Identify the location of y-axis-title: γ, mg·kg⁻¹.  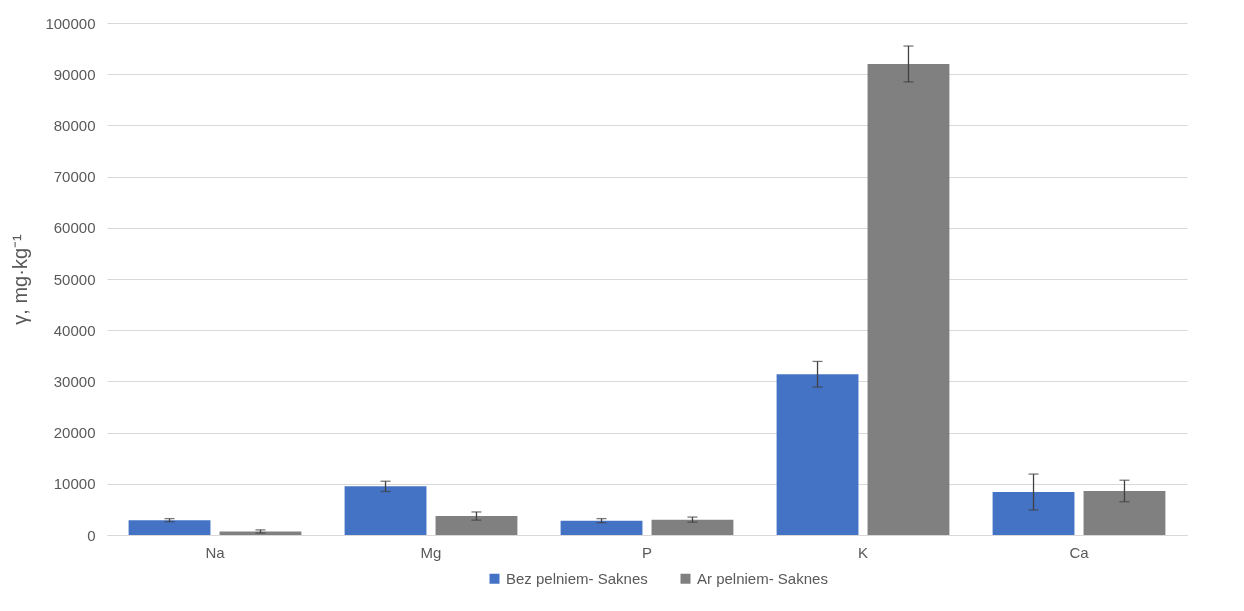
(20, 279).